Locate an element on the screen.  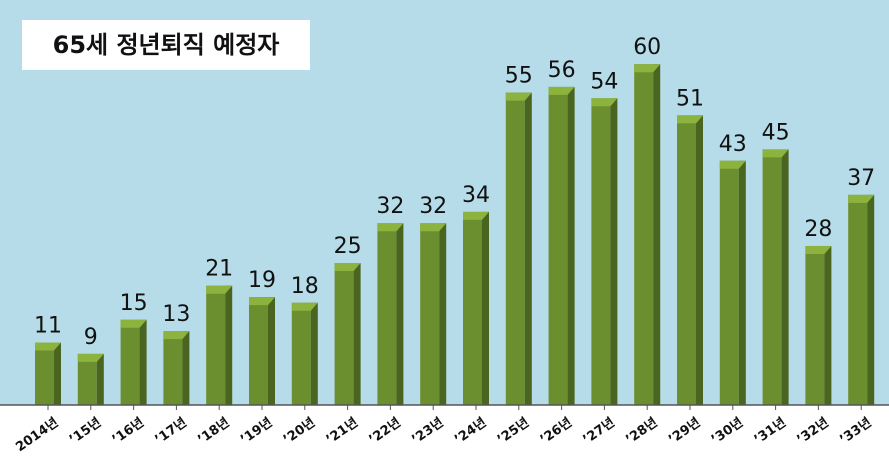
x-tick-label: ’32년 is located at coordinates (812, 431).